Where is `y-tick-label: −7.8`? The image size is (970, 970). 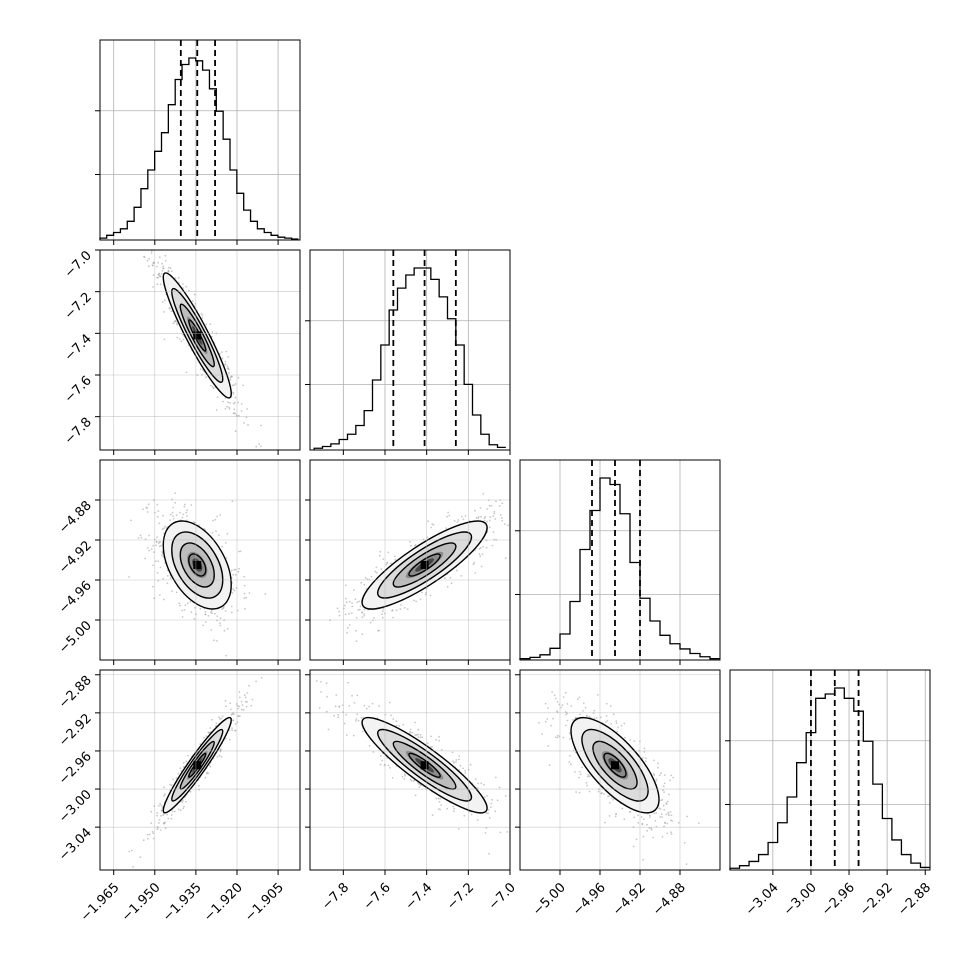 y-tick-label: −7.8 is located at coordinates (78, 431).